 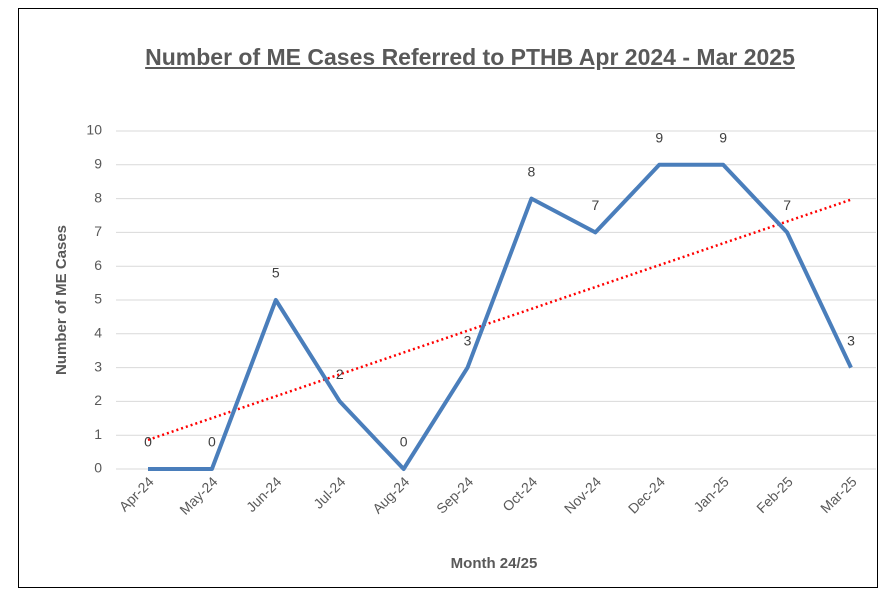 I want to click on x-tick-label: Jun-24, so click(x=264, y=494).